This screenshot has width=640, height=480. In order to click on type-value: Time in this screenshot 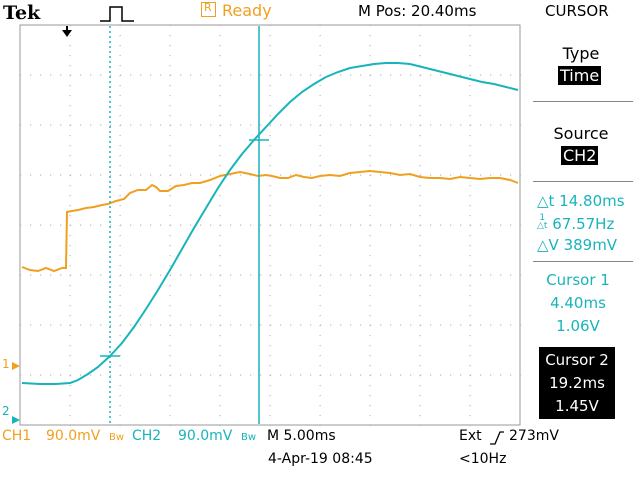, I will do `click(580, 75)`.